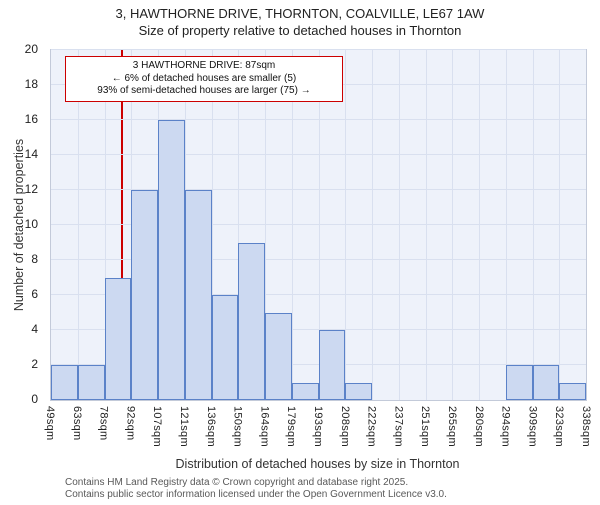  Describe the element at coordinates (425, 426) in the screenshot. I see `x-tick-label: 251sqm` at that location.